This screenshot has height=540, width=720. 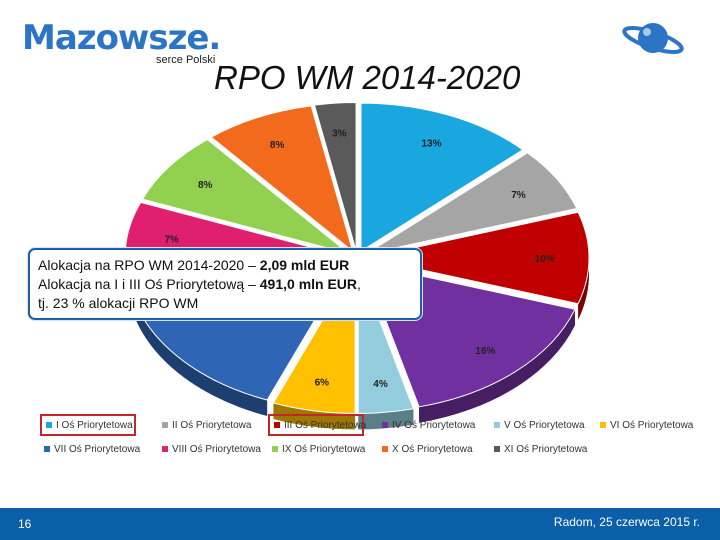 I want to click on legend-label-10: X Oś Priorytetowa, so click(x=432, y=449).